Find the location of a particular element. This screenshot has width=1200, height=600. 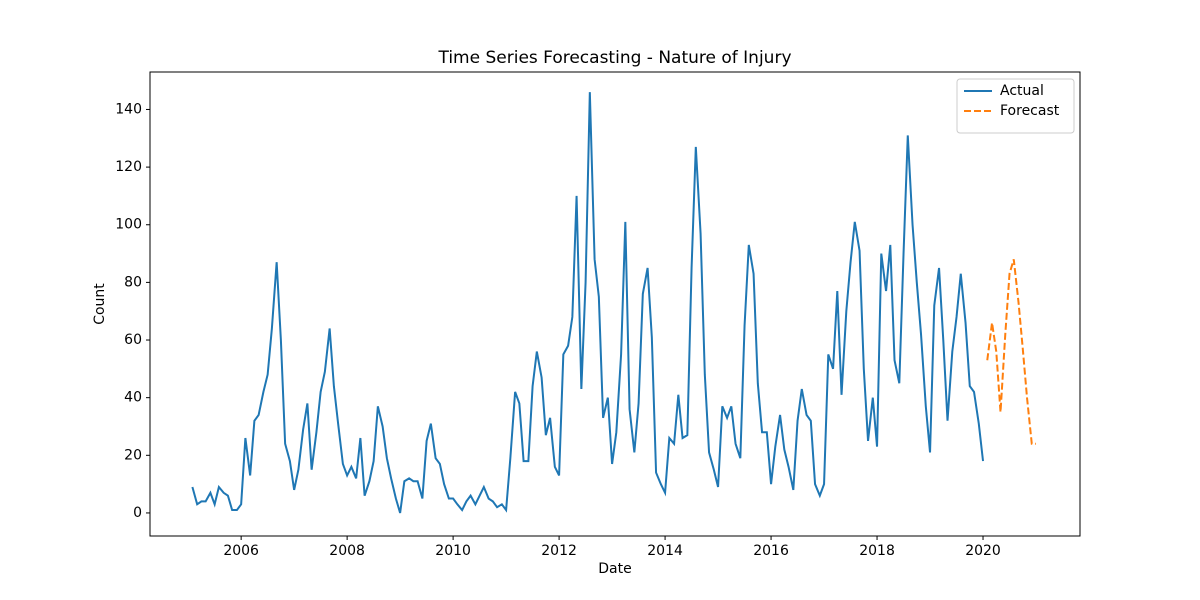

x-tick-label: 2018 is located at coordinates (877, 551).